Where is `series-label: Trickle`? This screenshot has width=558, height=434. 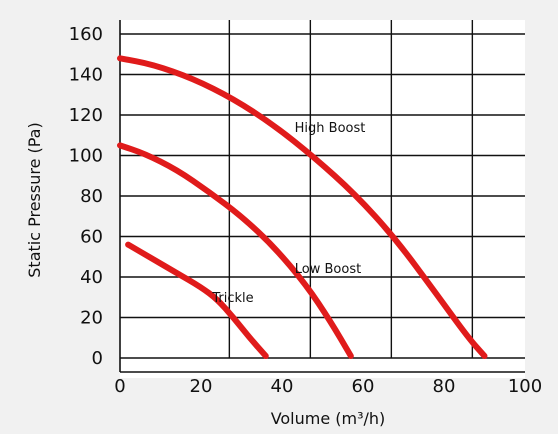
series-label: Trickle is located at coordinates (232, 298).